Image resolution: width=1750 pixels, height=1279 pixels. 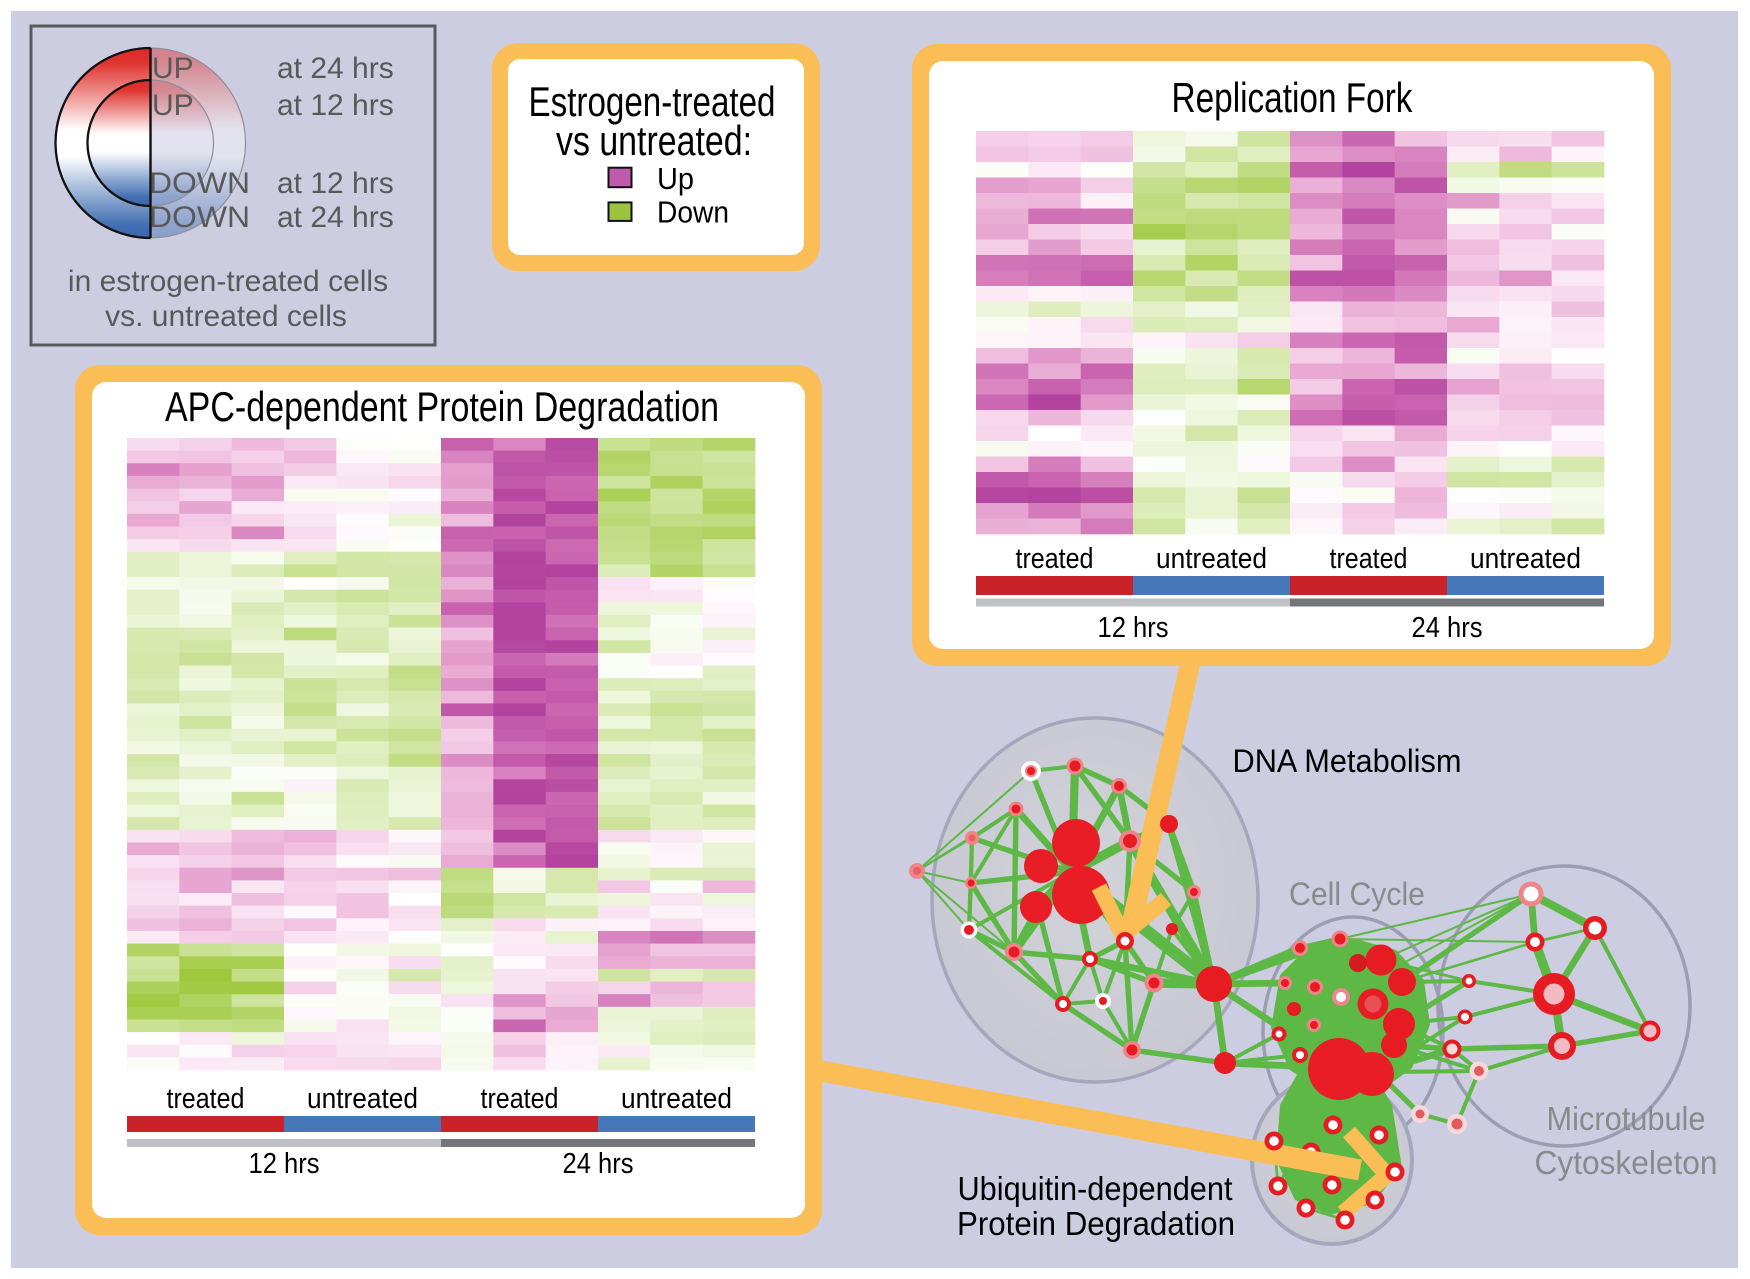 I want to click on svg-text: Replication Fork, so click(x=1293, y=97).